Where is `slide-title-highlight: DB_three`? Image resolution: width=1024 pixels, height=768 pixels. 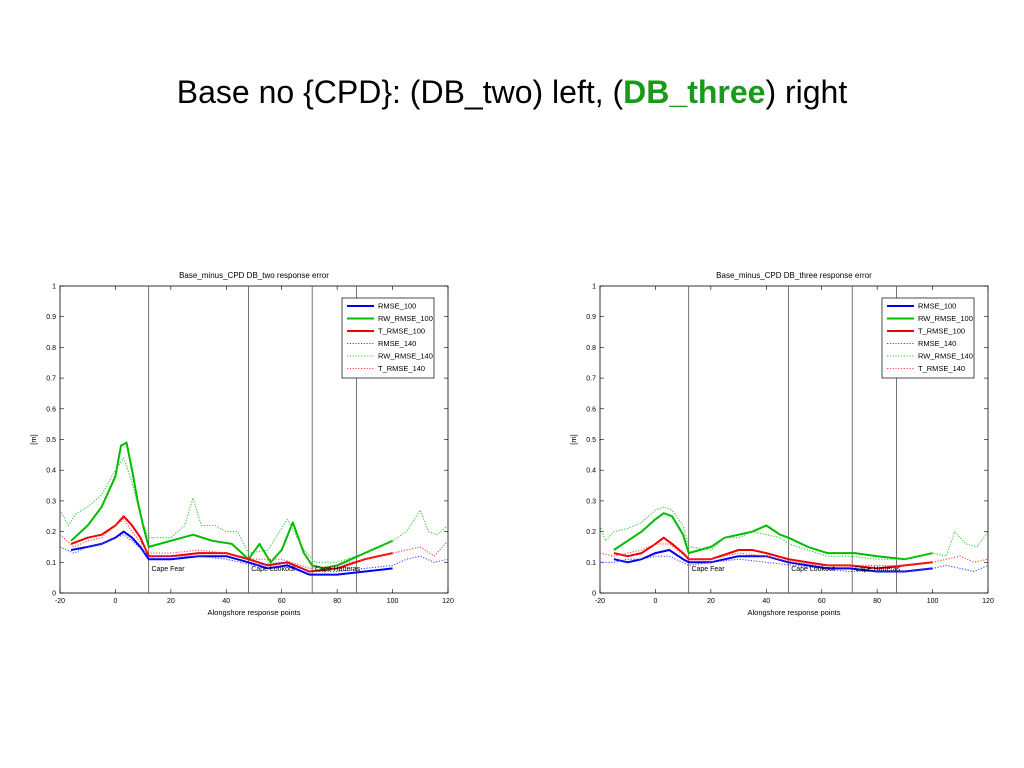
slide-title-highlight: DB_three is located at coordinates (694, 92).